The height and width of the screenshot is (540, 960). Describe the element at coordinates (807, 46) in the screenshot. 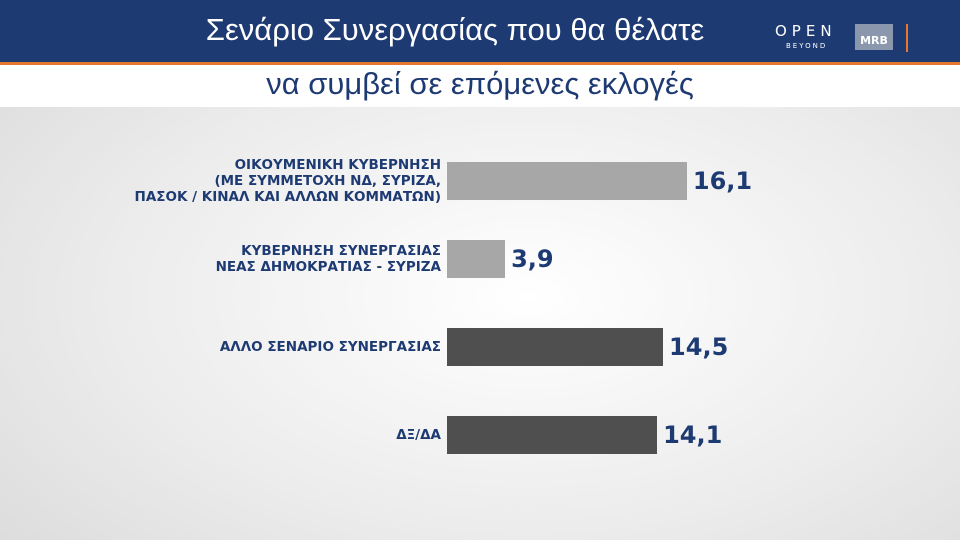

I see `logo-beyond: BEYOND` at that location.